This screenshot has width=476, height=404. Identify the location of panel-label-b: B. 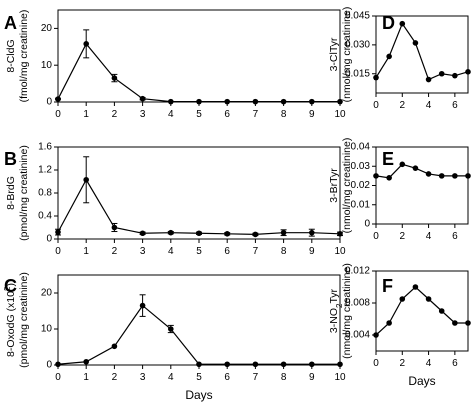
(10, 159).